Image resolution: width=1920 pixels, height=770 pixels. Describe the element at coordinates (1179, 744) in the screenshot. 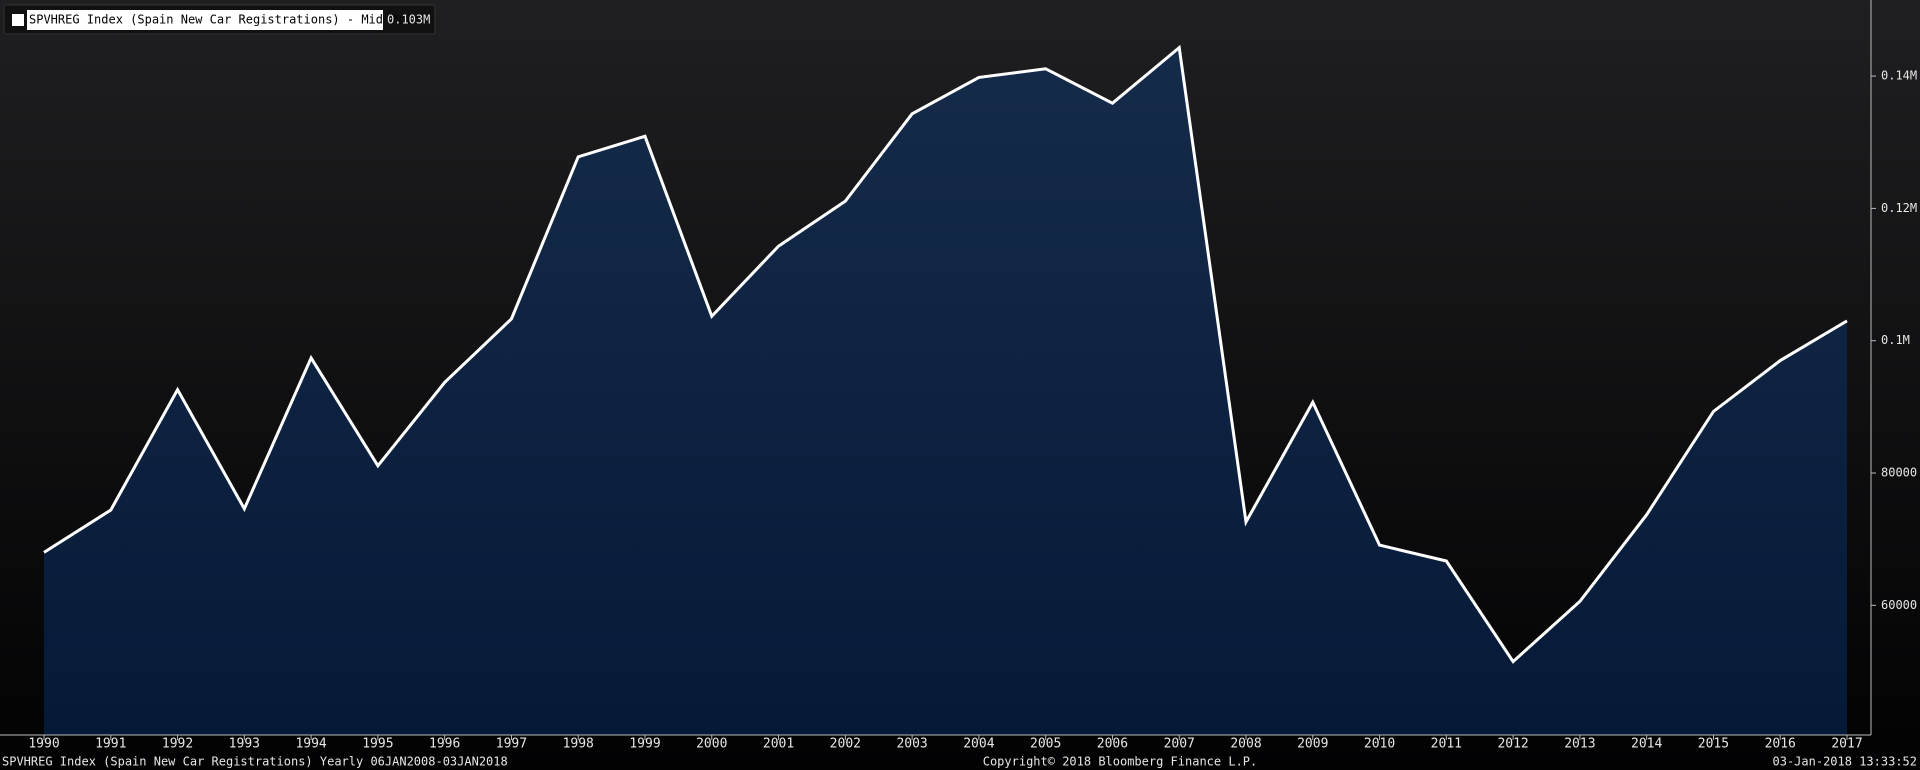

I see `x-tick-label: 2007` at that location.